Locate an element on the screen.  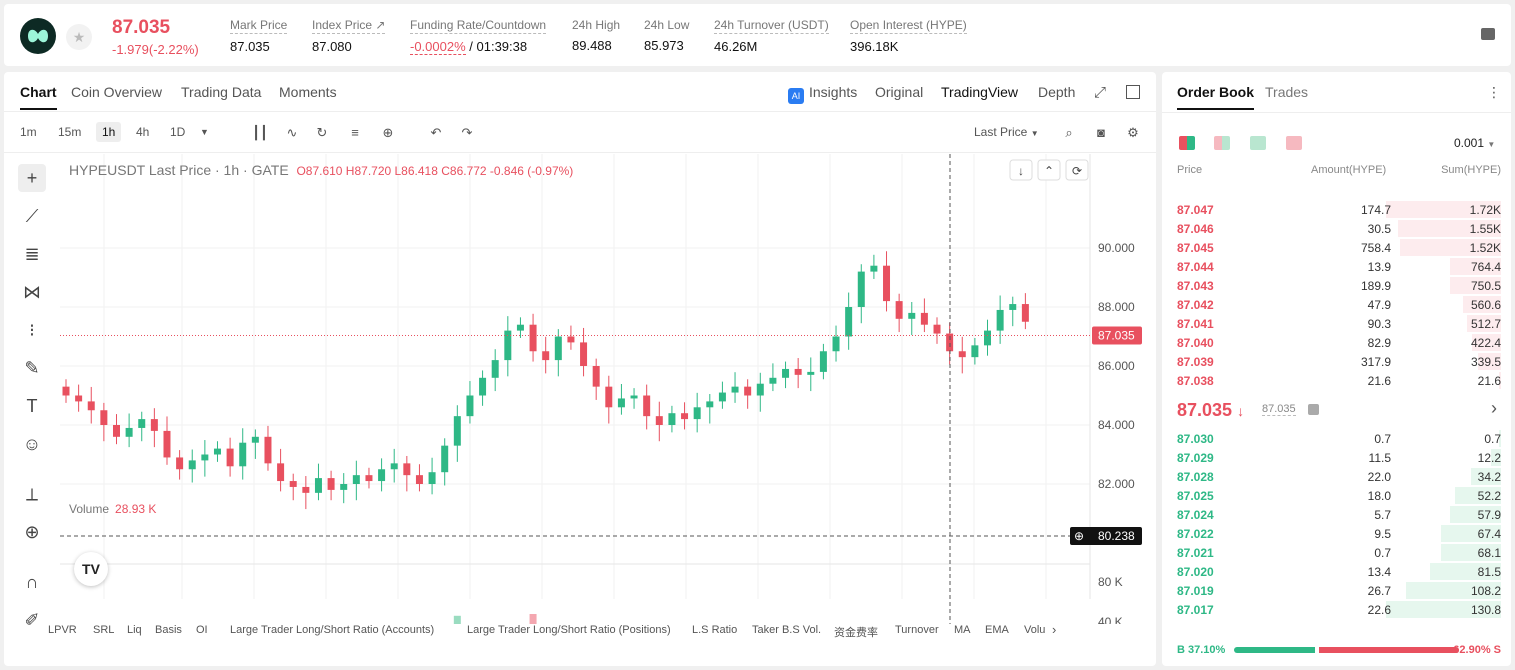
ind-lt-accounts: Large Trader Long/Short Ratio (Accounts) is located at coordinates (332, 630).